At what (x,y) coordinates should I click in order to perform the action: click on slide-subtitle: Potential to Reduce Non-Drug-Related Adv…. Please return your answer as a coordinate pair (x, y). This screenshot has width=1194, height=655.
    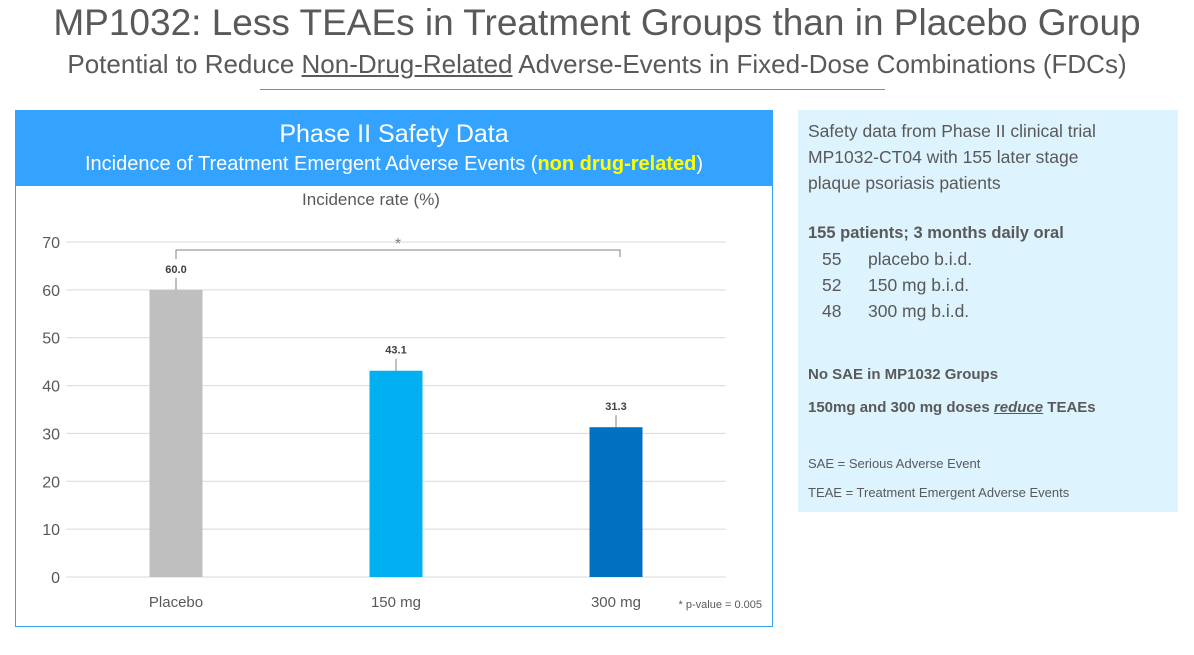
    Looking at the image, I should click on (597, 64).